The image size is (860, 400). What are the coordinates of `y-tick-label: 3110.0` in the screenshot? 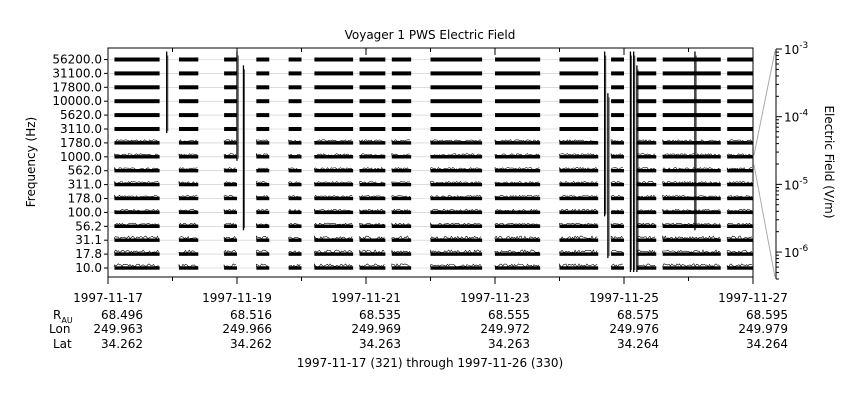 It's located at (81, 129).